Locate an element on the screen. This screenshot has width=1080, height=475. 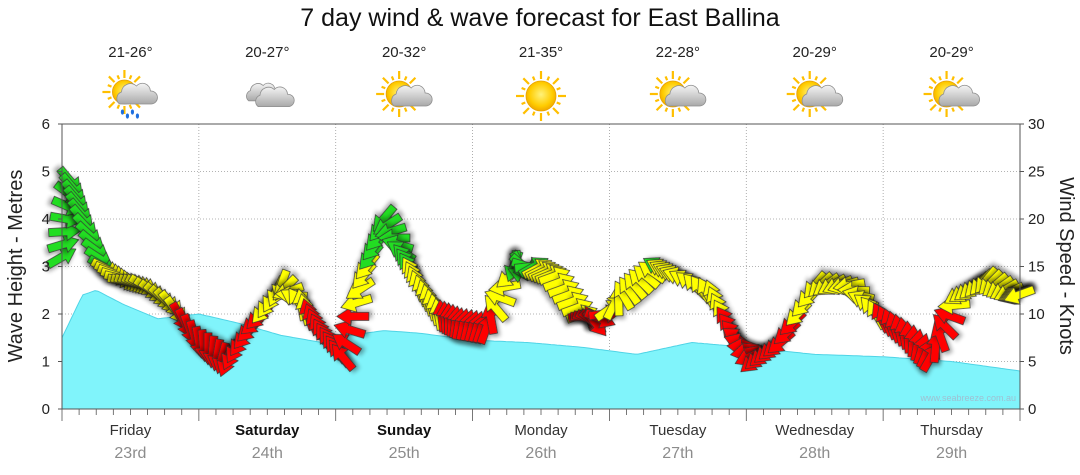
temperature-range: 21-35° is located at coordinates (541, 52).